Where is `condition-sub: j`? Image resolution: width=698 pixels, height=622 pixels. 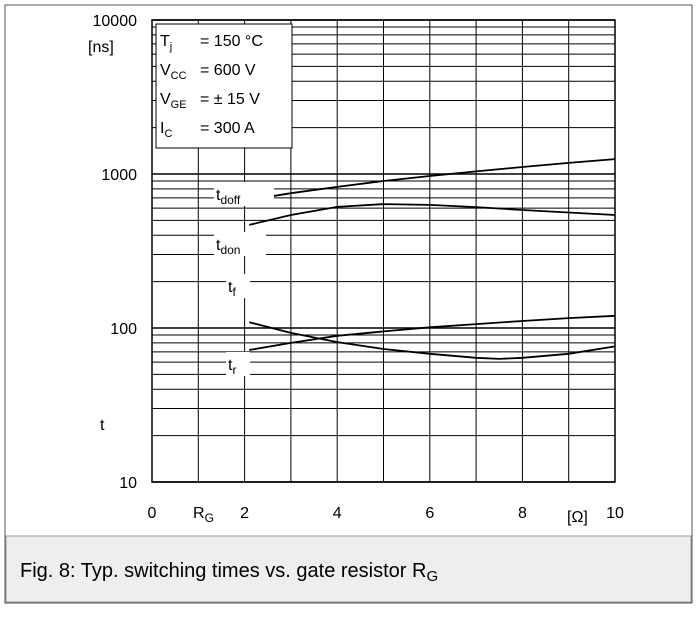 condition-sub: j is located at coordinates (170, 47).